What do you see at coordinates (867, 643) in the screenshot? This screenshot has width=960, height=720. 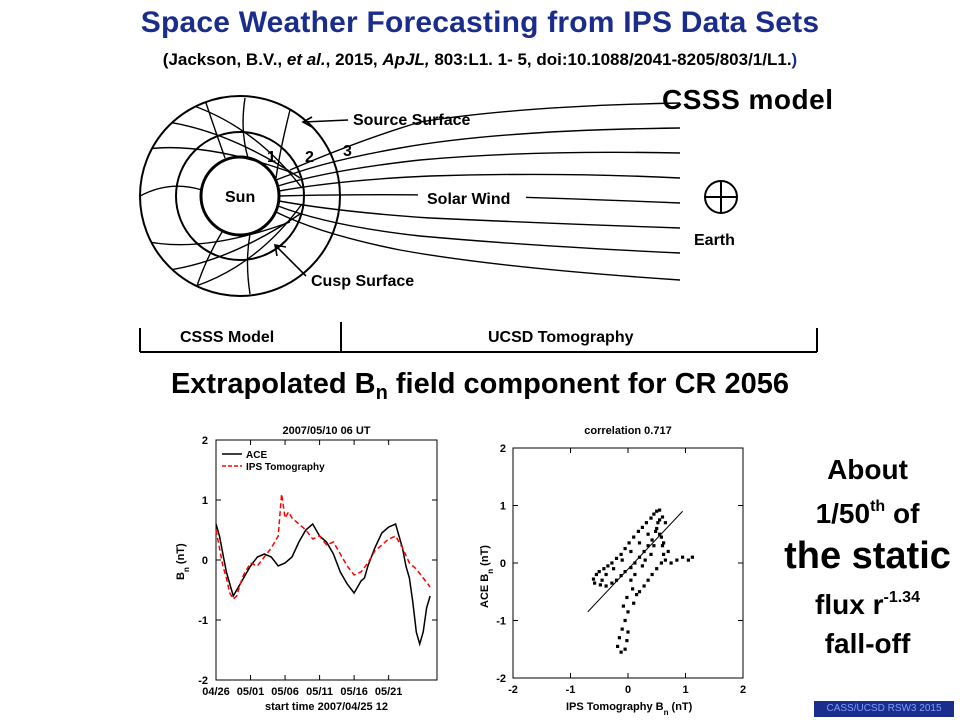 I see `aside-line-5: fall-off` at bounding box center [867, 643].